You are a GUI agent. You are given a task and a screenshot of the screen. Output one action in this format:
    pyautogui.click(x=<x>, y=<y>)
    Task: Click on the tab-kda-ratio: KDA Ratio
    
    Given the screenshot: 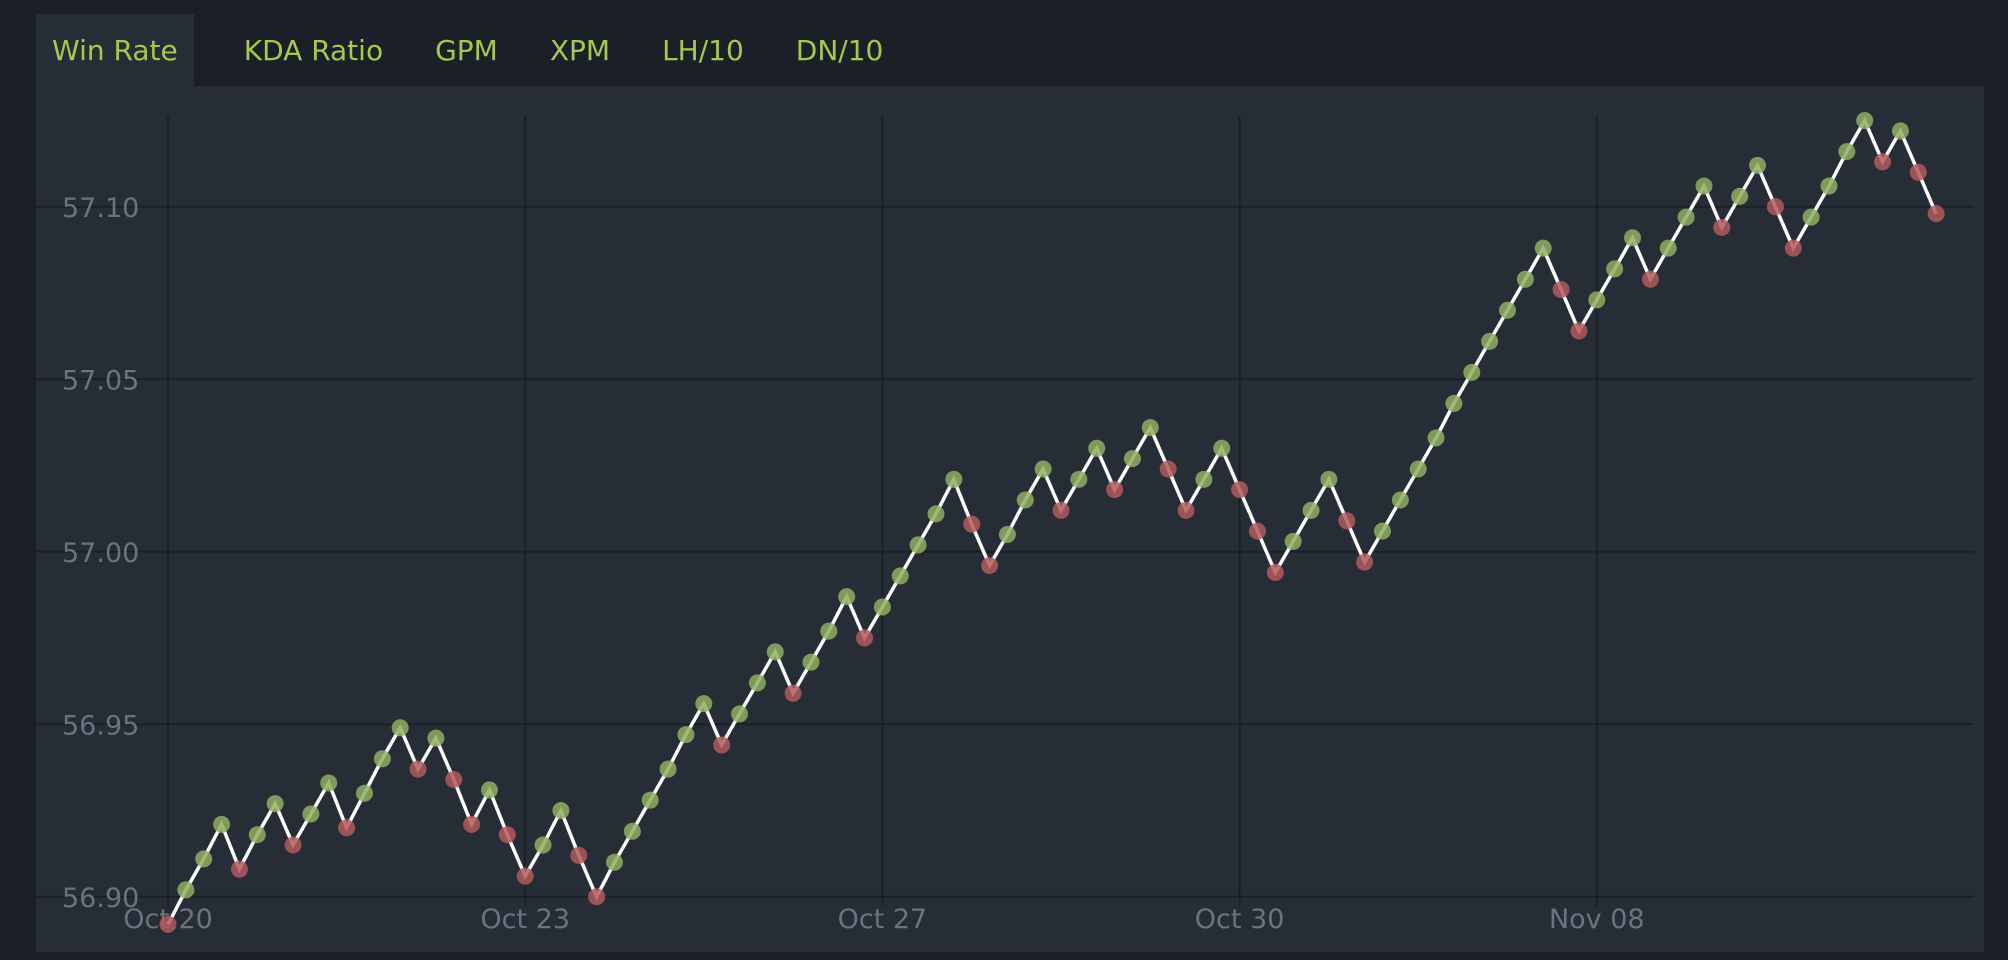 What is the action you would take?
    pyautogui.click(x=313, y=50)
    